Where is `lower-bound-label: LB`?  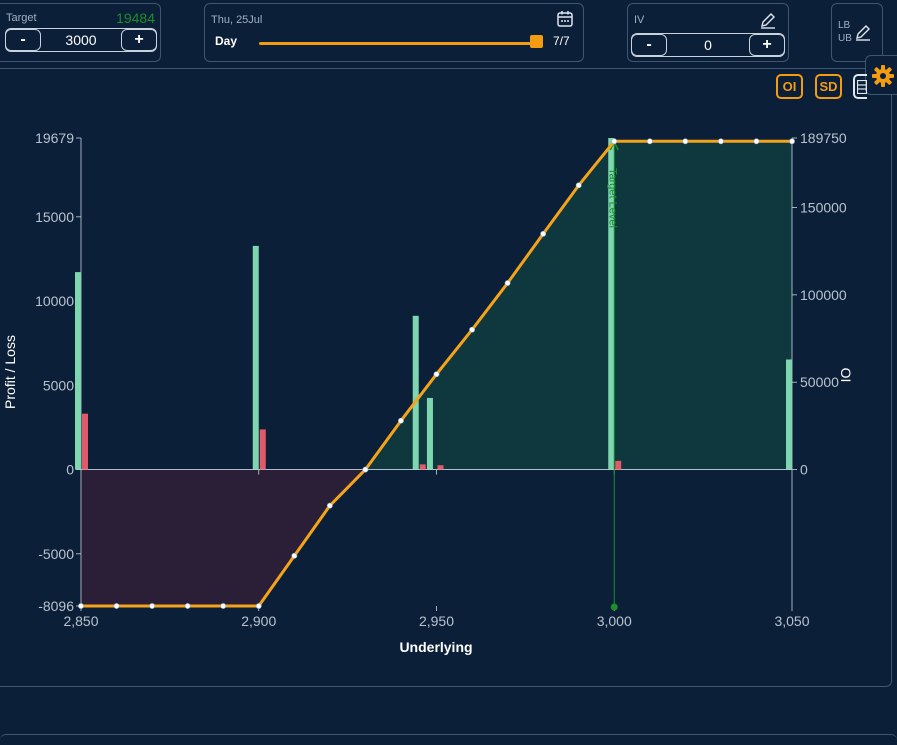
lower-bound-label: LB is located at coordinates (844, 25).